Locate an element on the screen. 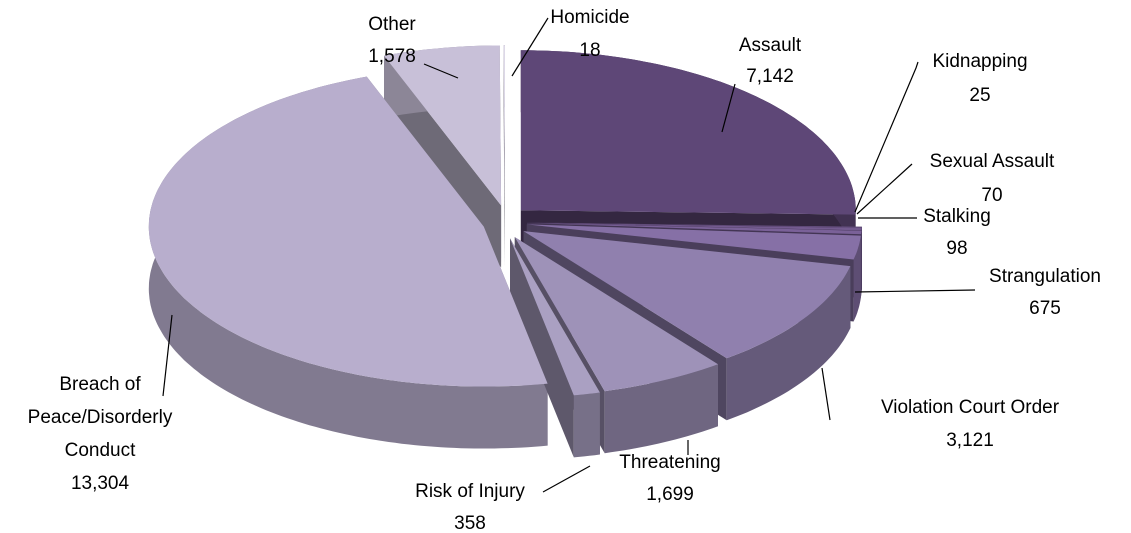 This screenshot has height=533, width=1131. value-label: 358 is located at coordinates (470, 523).